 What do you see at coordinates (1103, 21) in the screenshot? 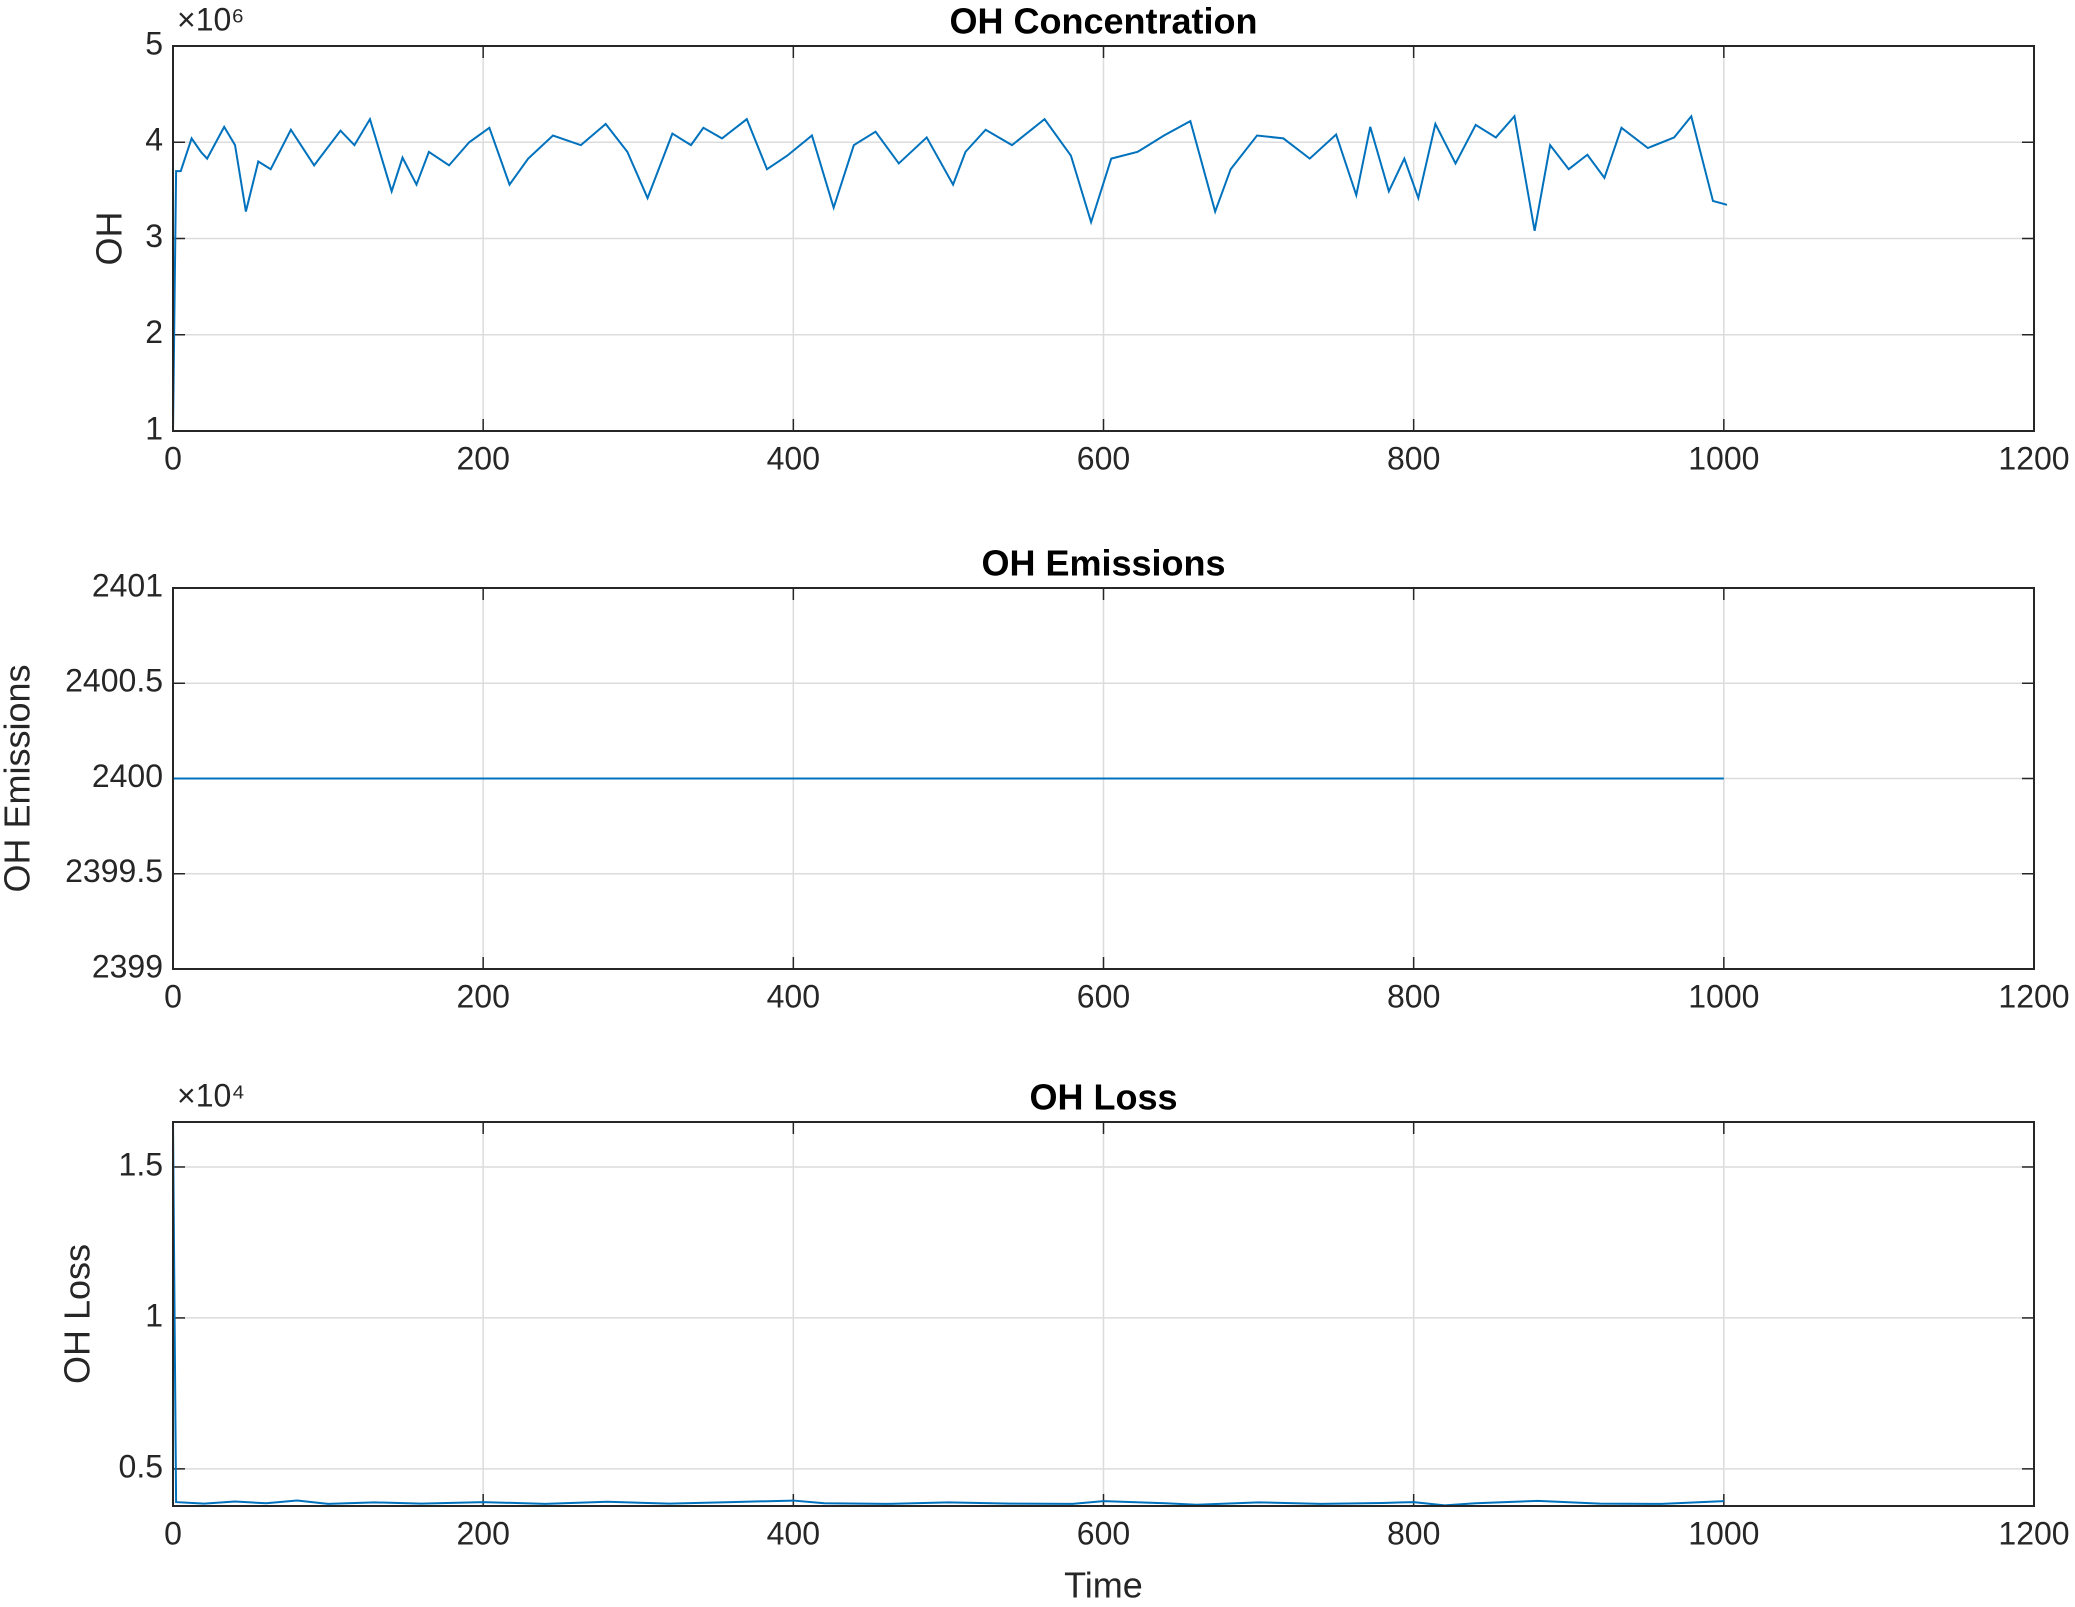
I see `chart-title: OH Concentration` at bounding box center [1103, 21].